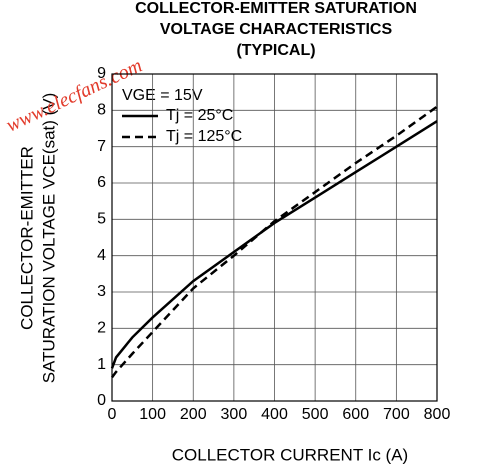 This screenshot has width=500, height=470. What do you see at coordinates (204, 136) in the screenshot?
I see `legend-label: Tj = 125°C` at bounding box center [204, 136].